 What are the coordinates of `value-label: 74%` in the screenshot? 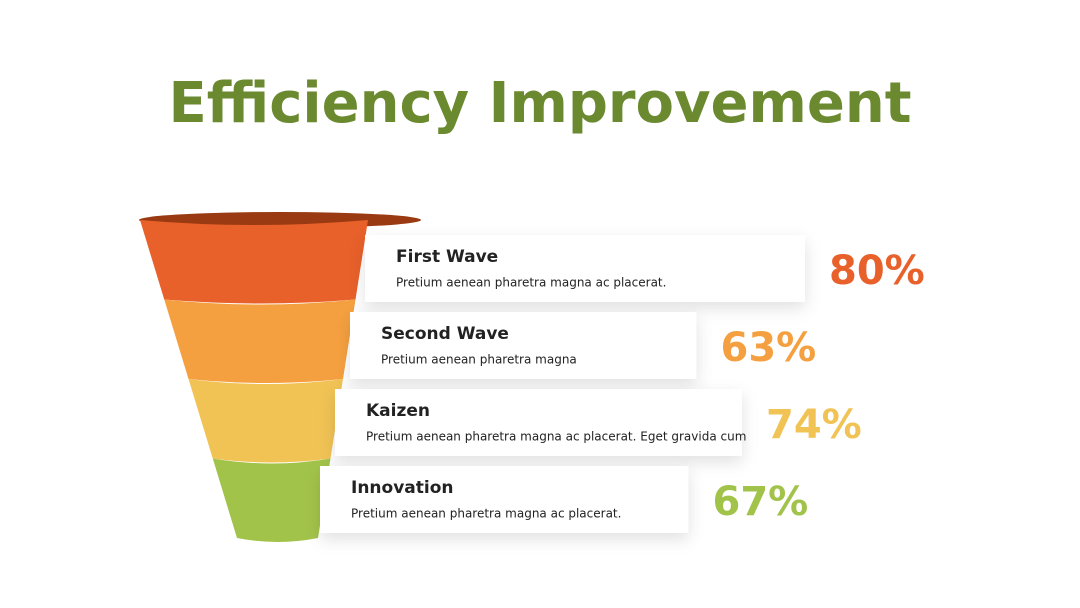 It's located at (814, 425).